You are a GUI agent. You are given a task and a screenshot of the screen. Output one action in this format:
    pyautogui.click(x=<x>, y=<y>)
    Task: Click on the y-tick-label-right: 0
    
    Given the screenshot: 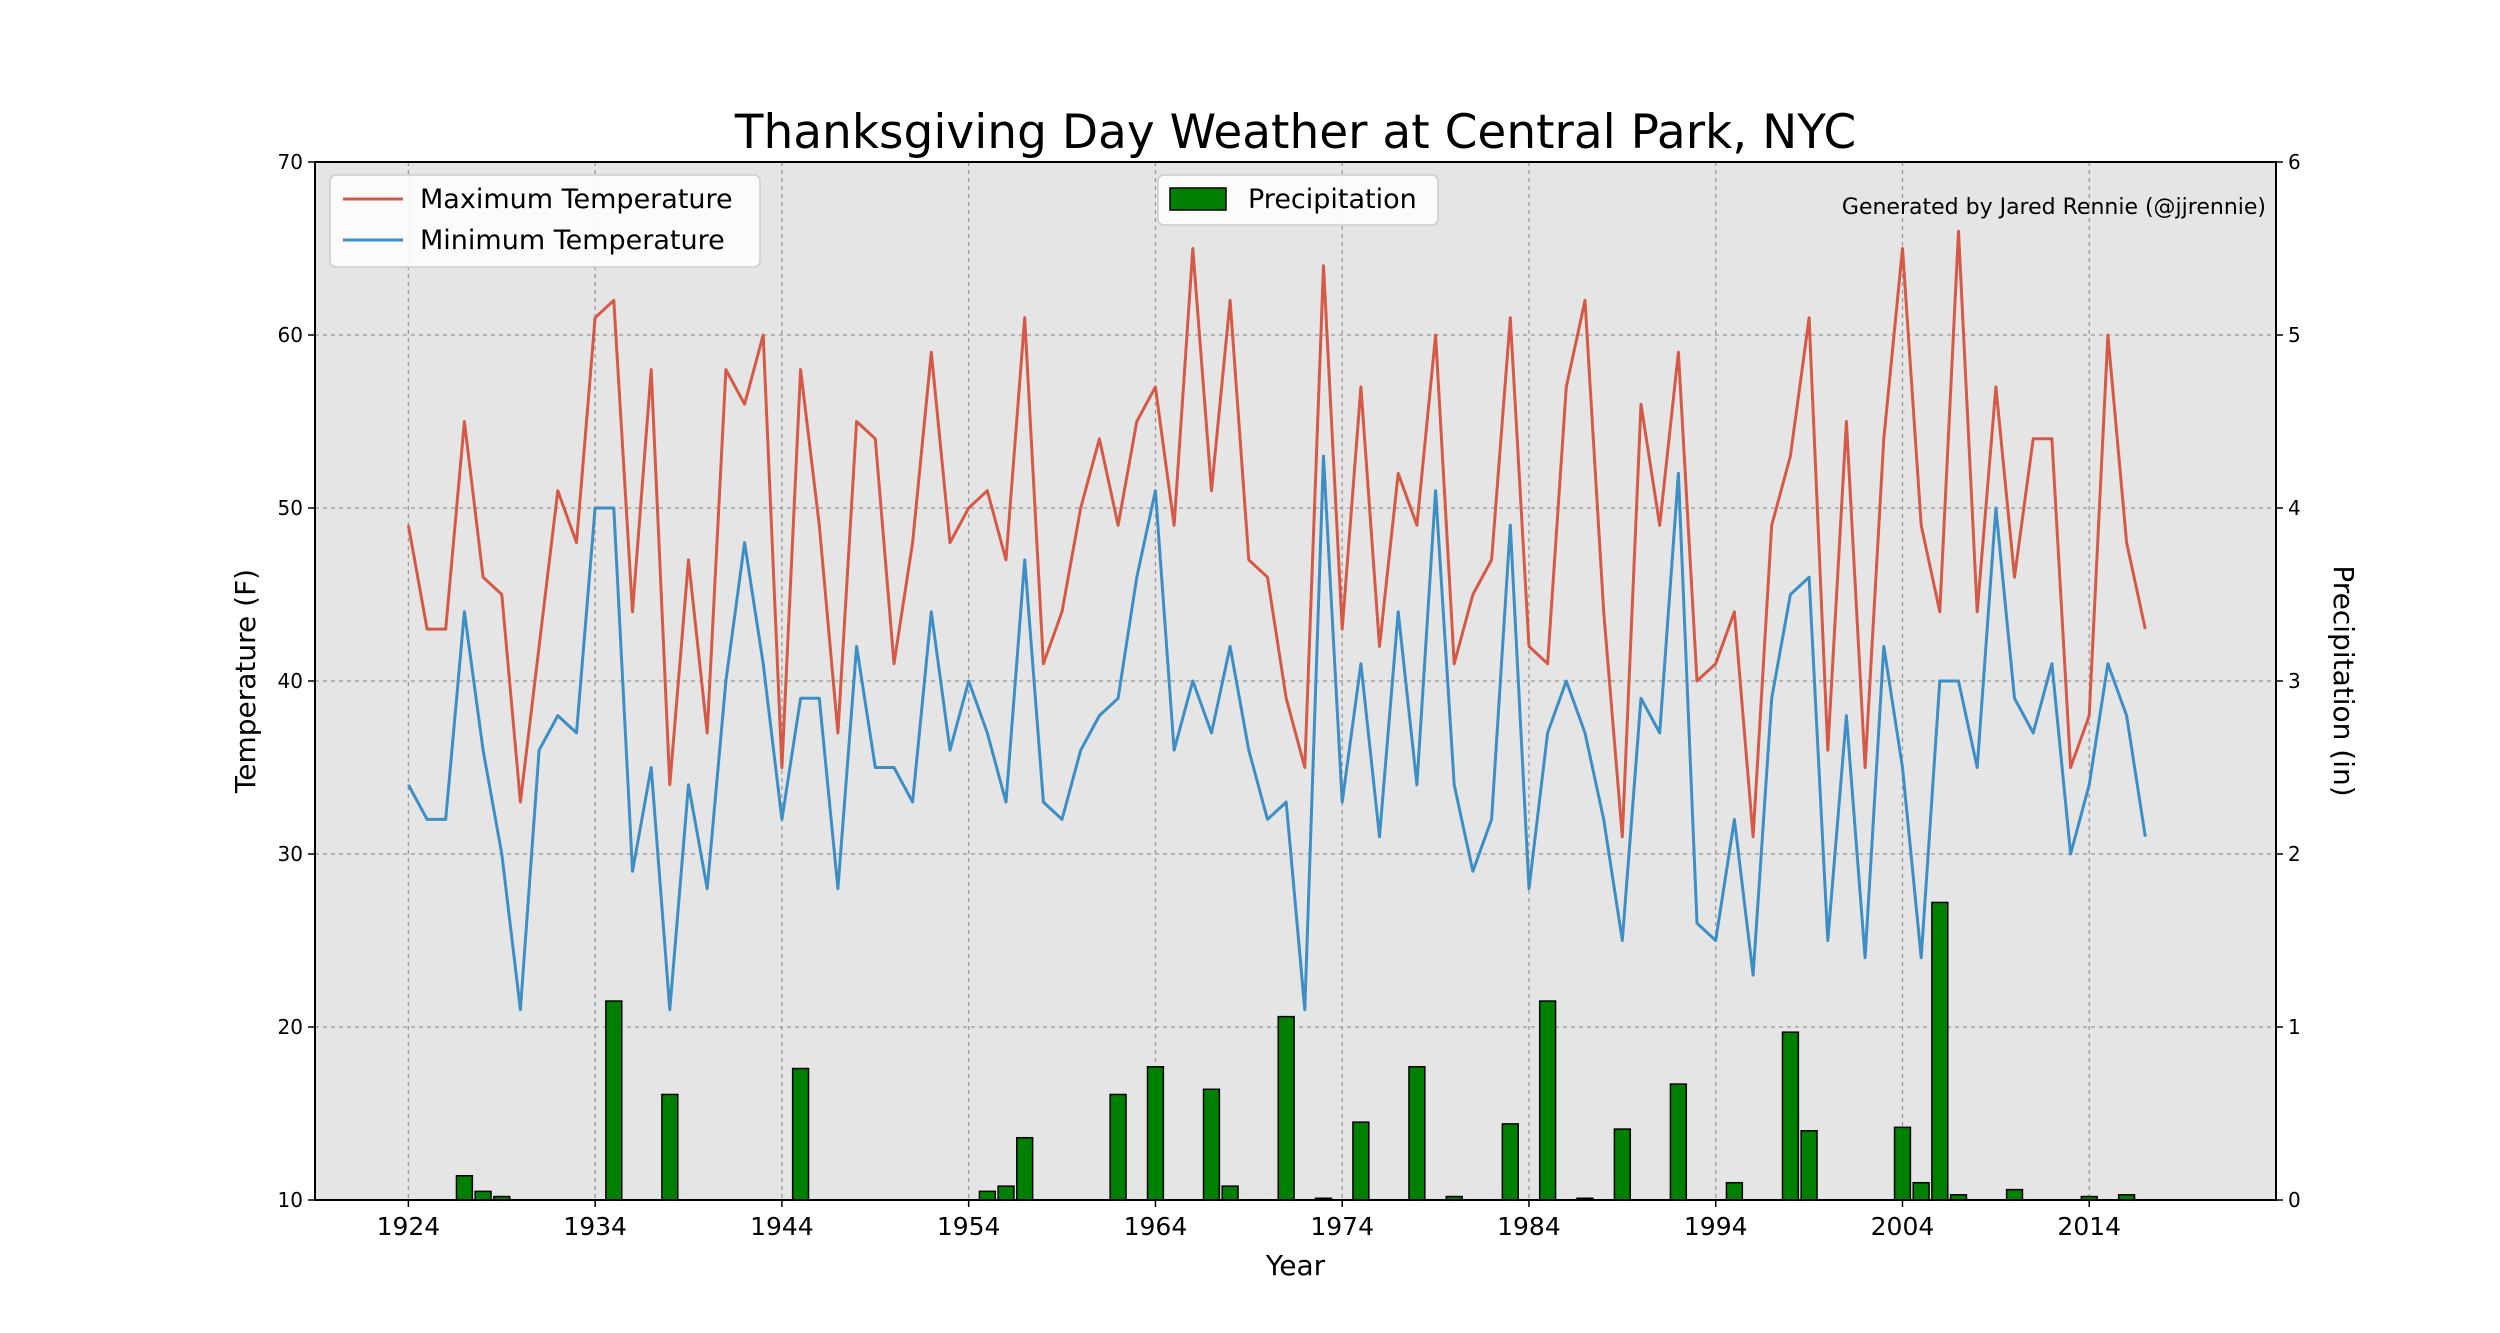 What is the action you would take?
    pyautogui.click(x=2294, y=1200)
    